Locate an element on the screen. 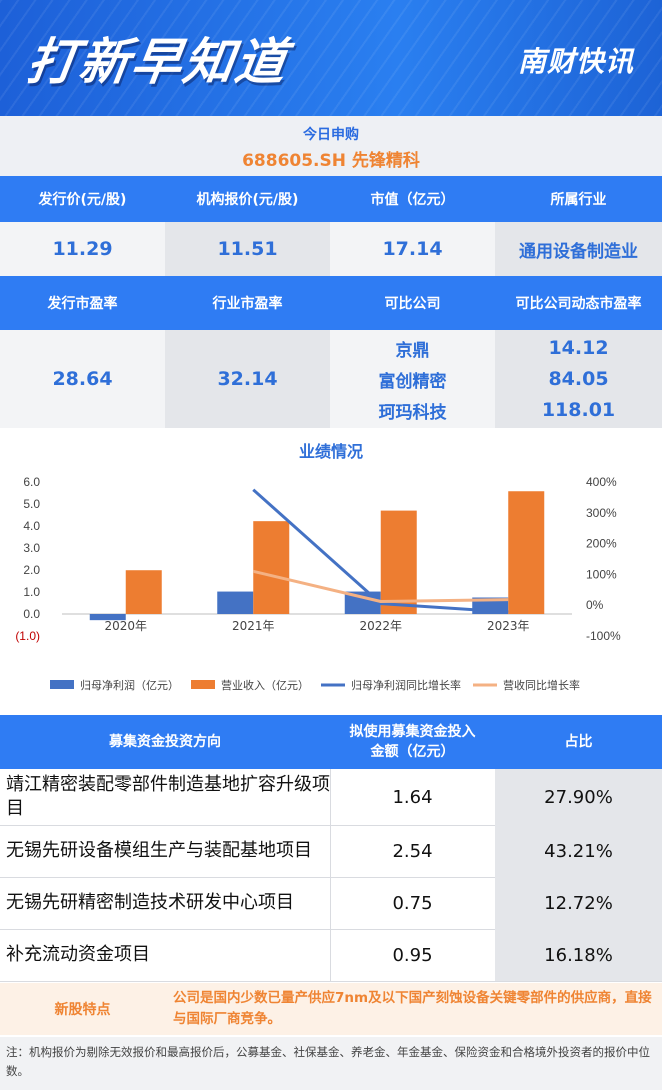 The width and height of the screenshot is (662, 1090). invest-row-amount: 0.95 is located at coordinates (412, 955).